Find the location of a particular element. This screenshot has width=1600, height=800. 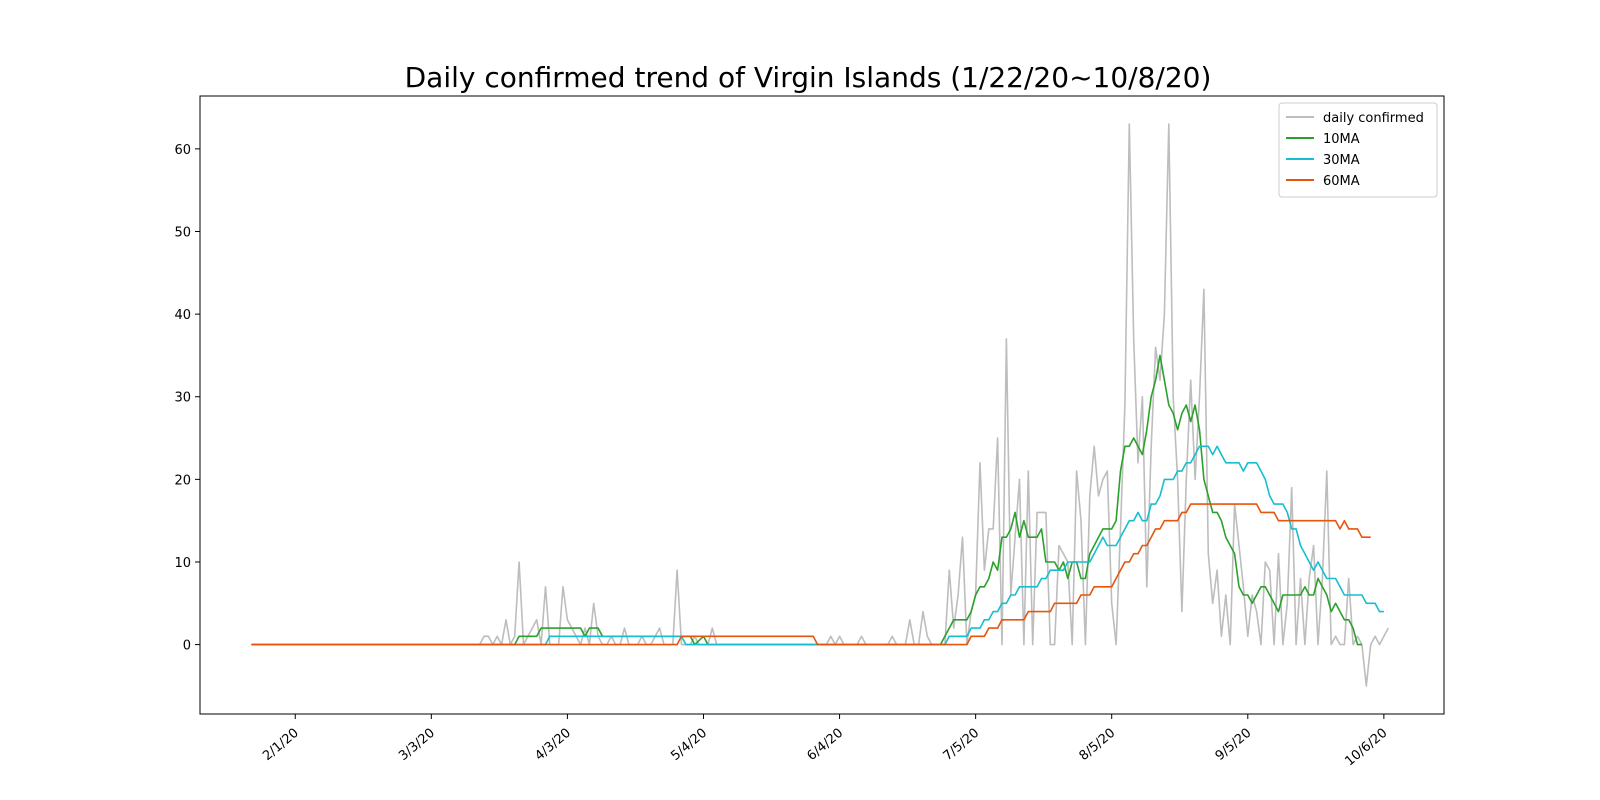

legend-label: 60MA is located at coordinates (1341, 181).